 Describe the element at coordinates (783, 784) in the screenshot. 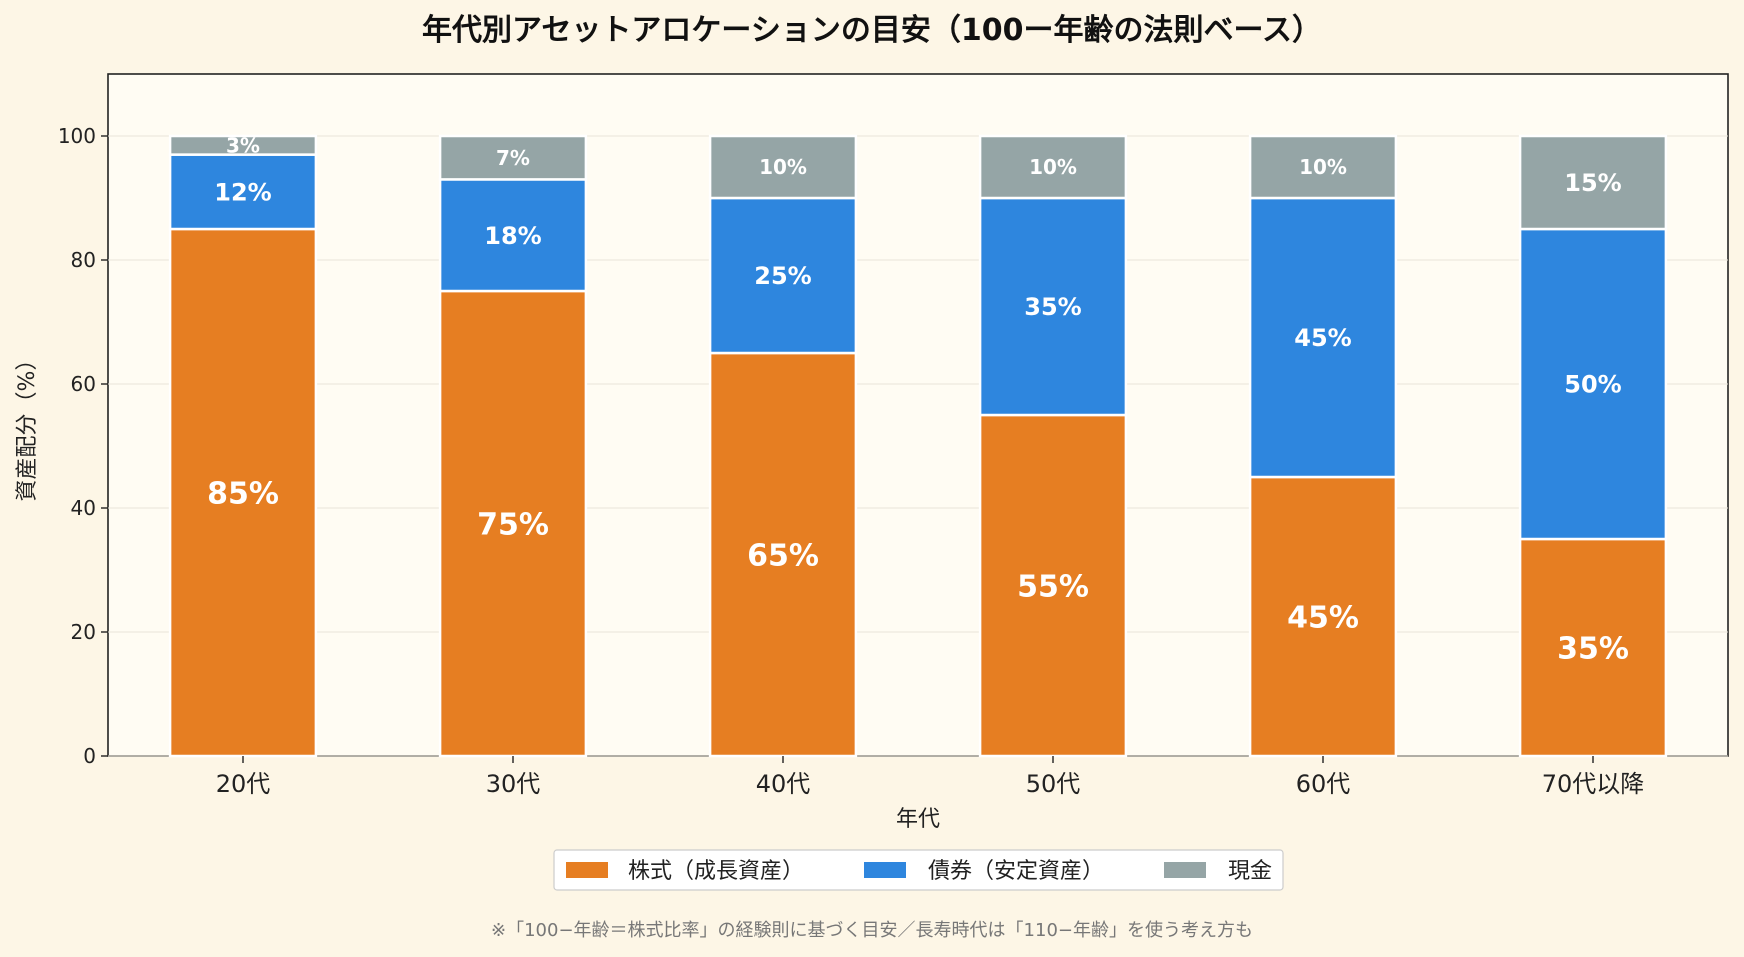

I see `x-tick-label: 40代` at that location.